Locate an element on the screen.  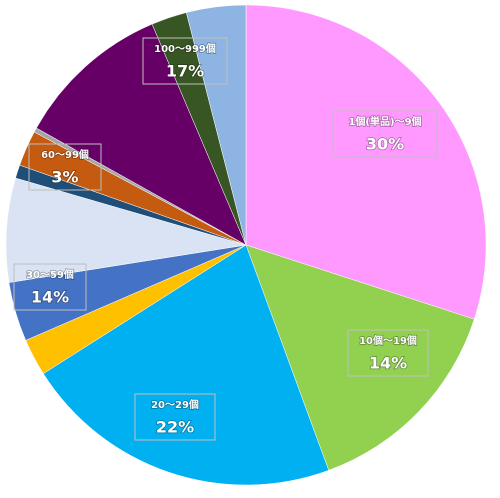
slice-label: 60～99個 is located at coordinates (65, 154).